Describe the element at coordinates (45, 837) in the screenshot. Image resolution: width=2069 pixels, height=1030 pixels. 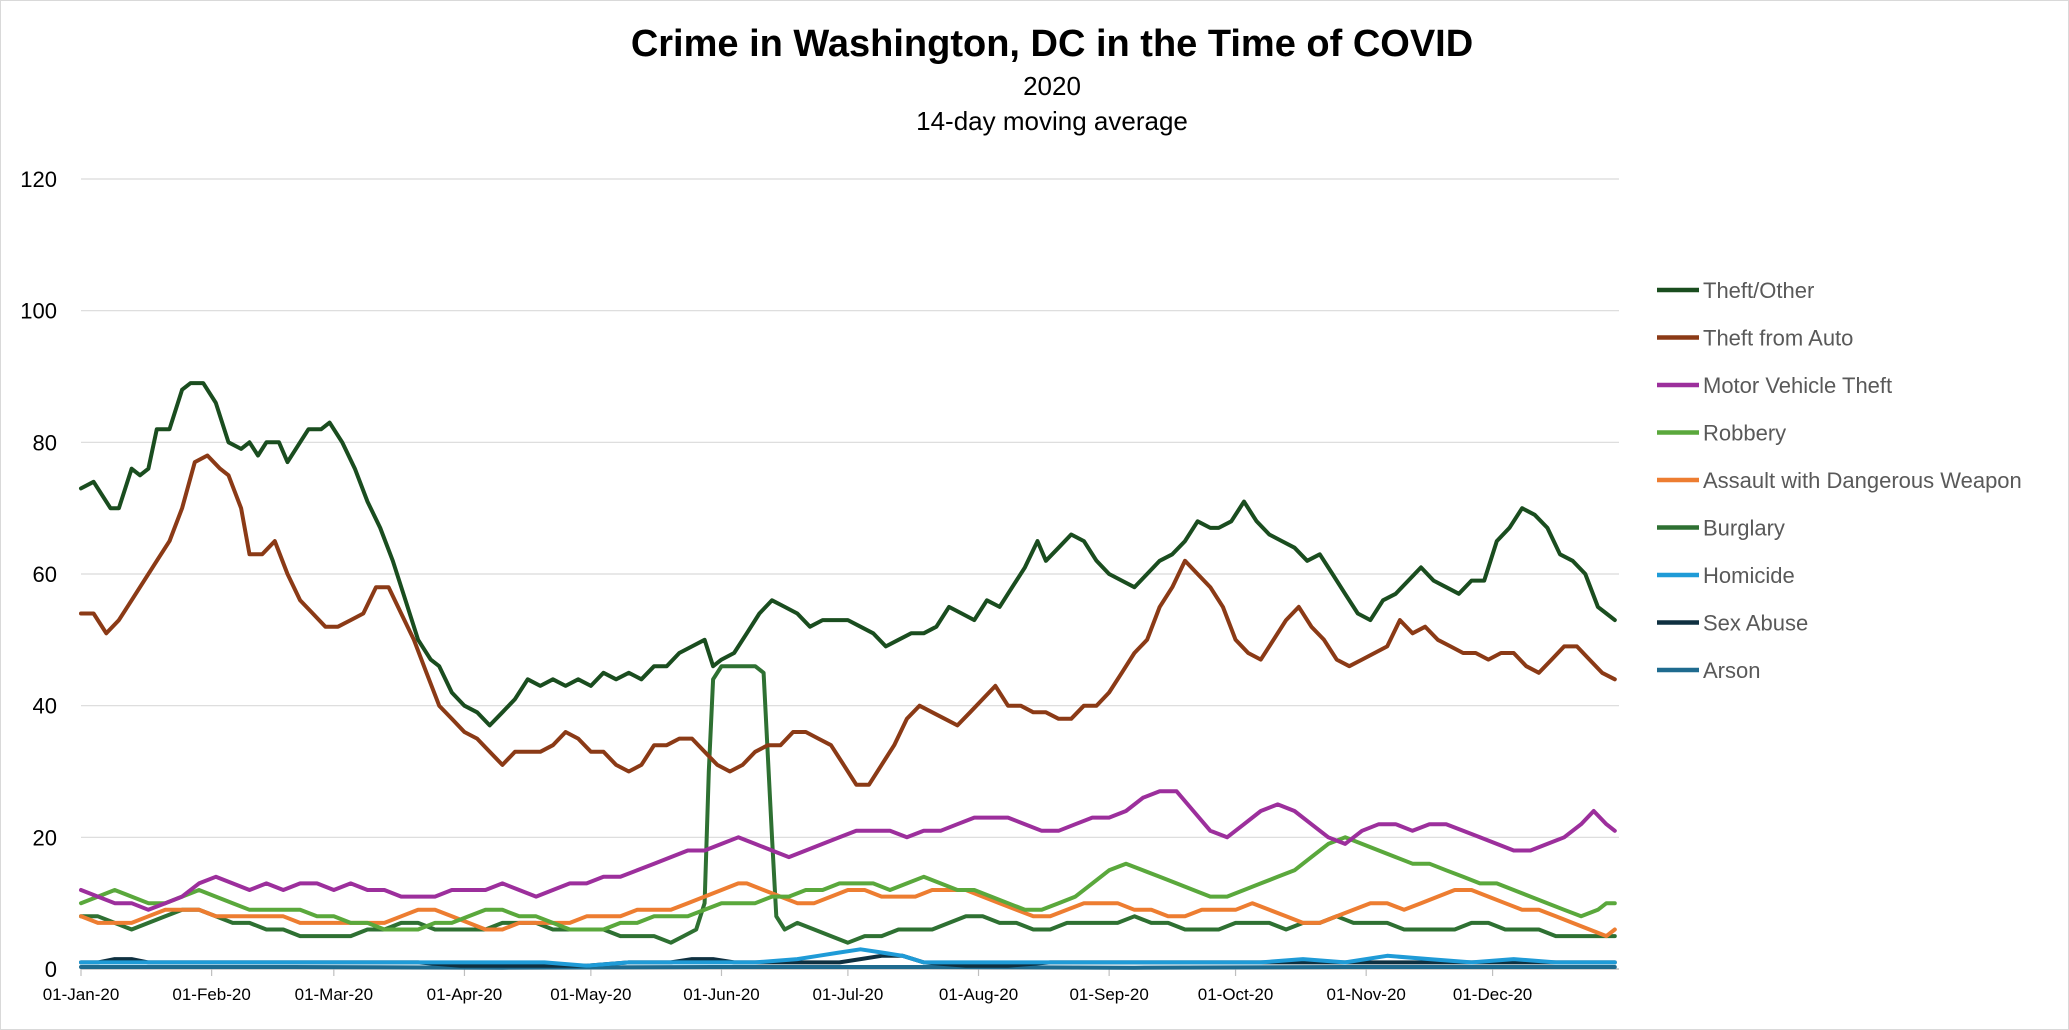
I see `y-tick-label: 20` at that location.